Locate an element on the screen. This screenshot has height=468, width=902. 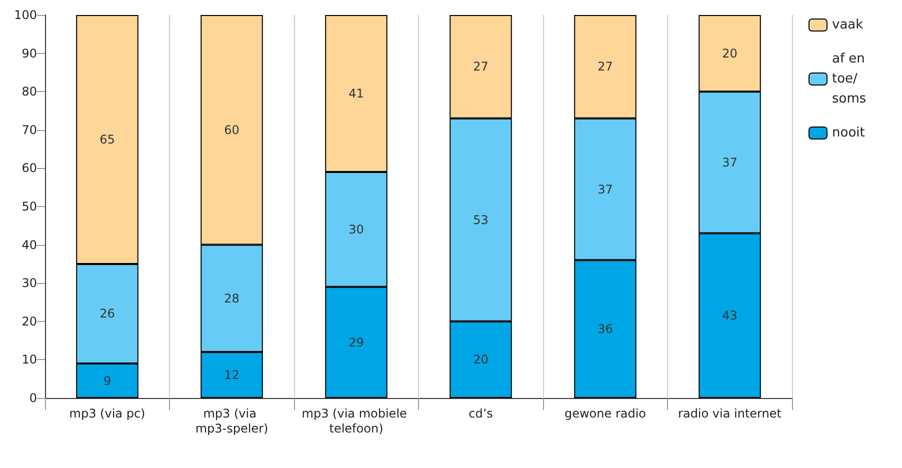
y-tick-label: 100 is located at coordinates (25, 15).